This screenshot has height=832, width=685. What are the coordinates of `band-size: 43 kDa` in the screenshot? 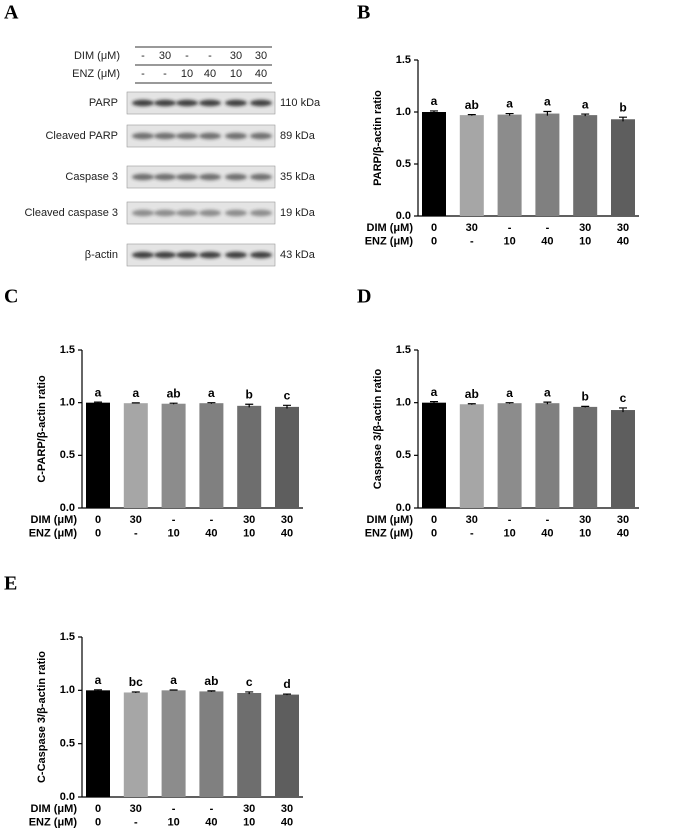 It's located at (298, 255).